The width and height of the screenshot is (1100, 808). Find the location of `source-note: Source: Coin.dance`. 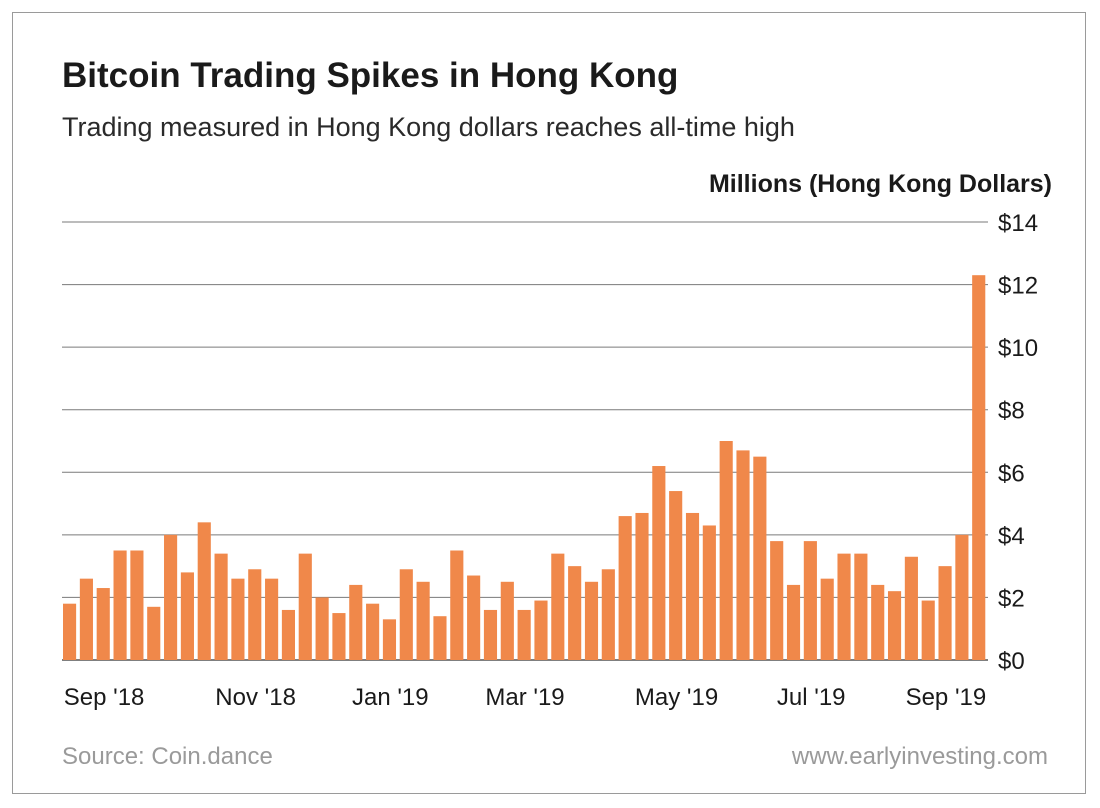

source-note: Source: Coin.dance is located at coordinates (167, 756).